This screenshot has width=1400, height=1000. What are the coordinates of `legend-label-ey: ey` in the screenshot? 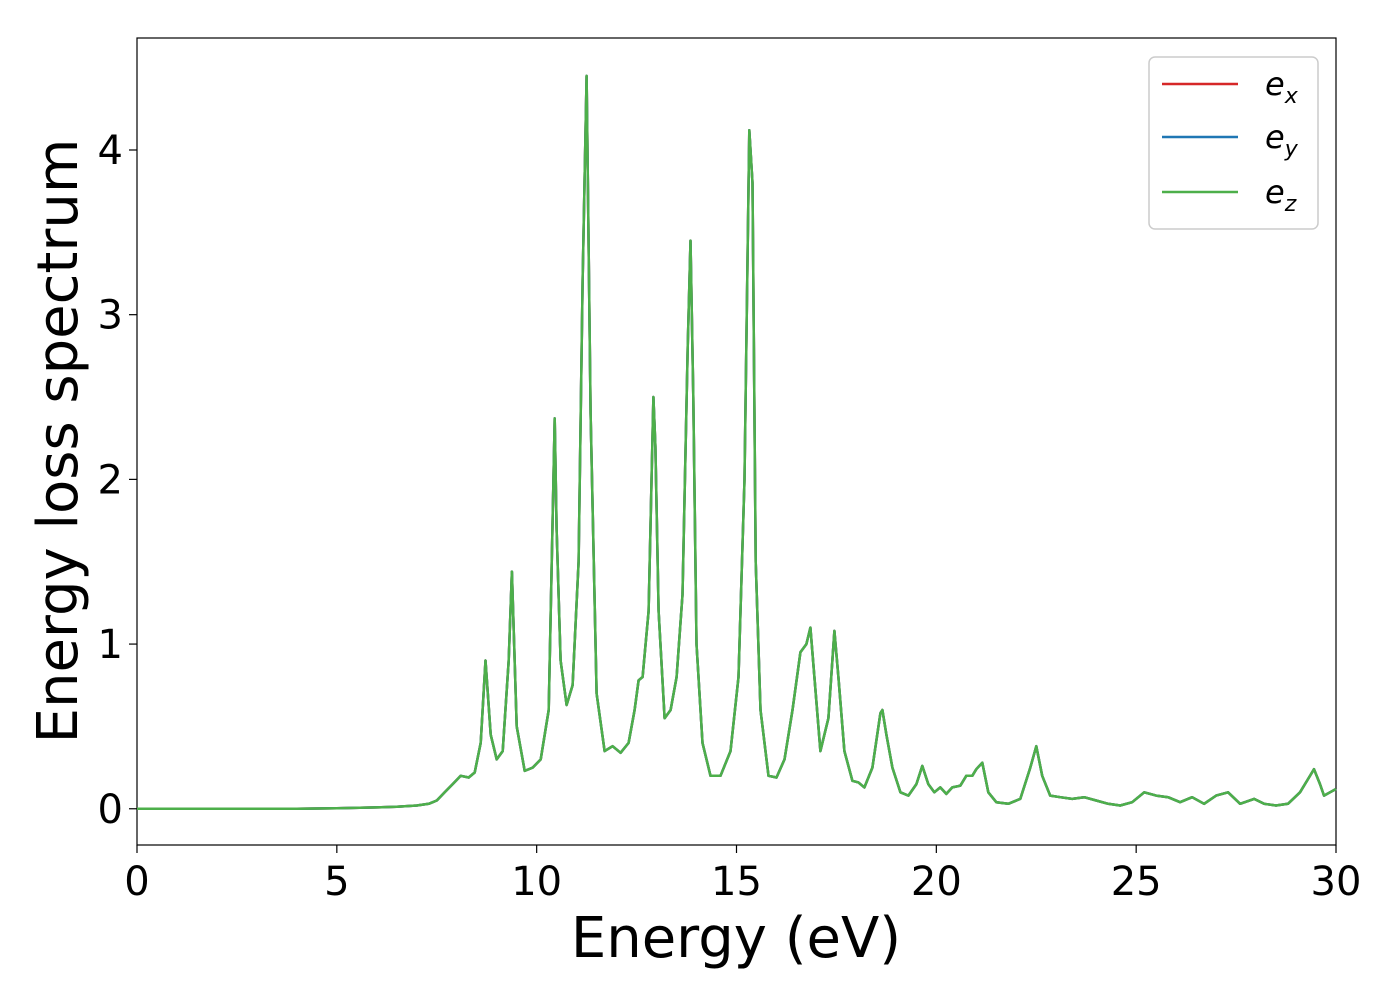 It's located at (1282, 140).